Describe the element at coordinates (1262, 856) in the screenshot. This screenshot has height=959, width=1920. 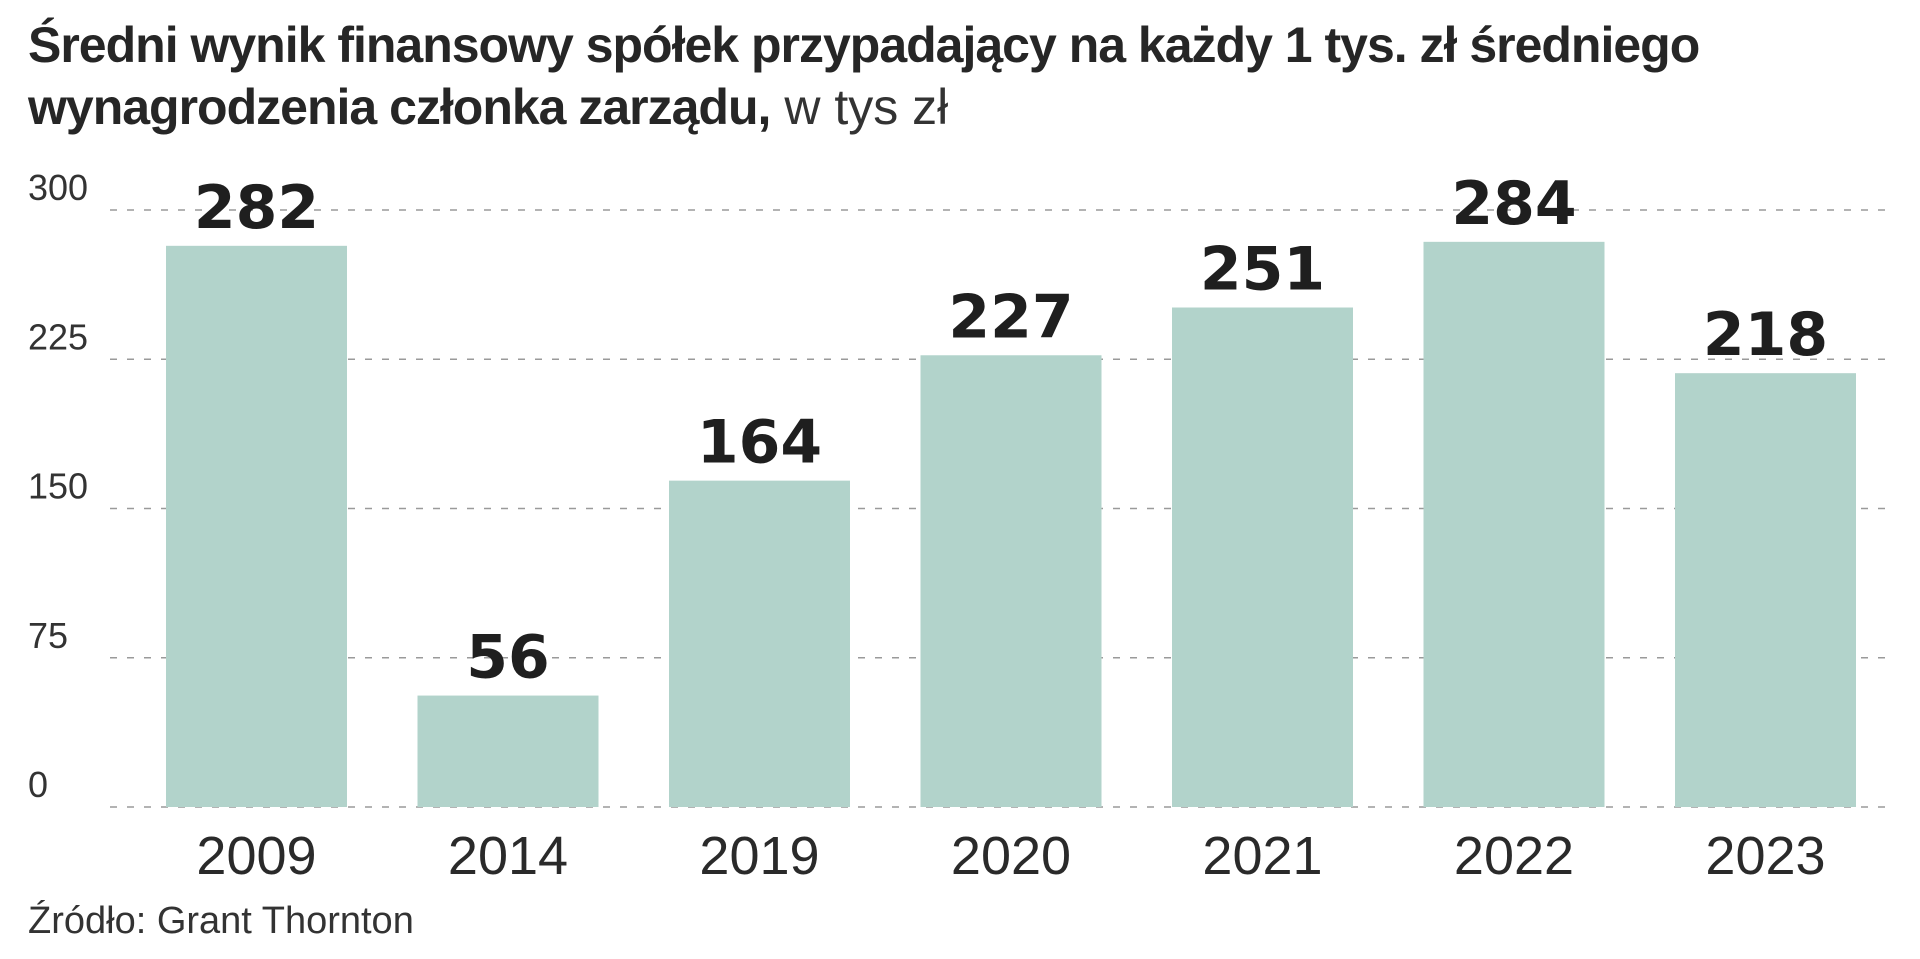
I see `x-tick-label-2021: 2021` at that location.